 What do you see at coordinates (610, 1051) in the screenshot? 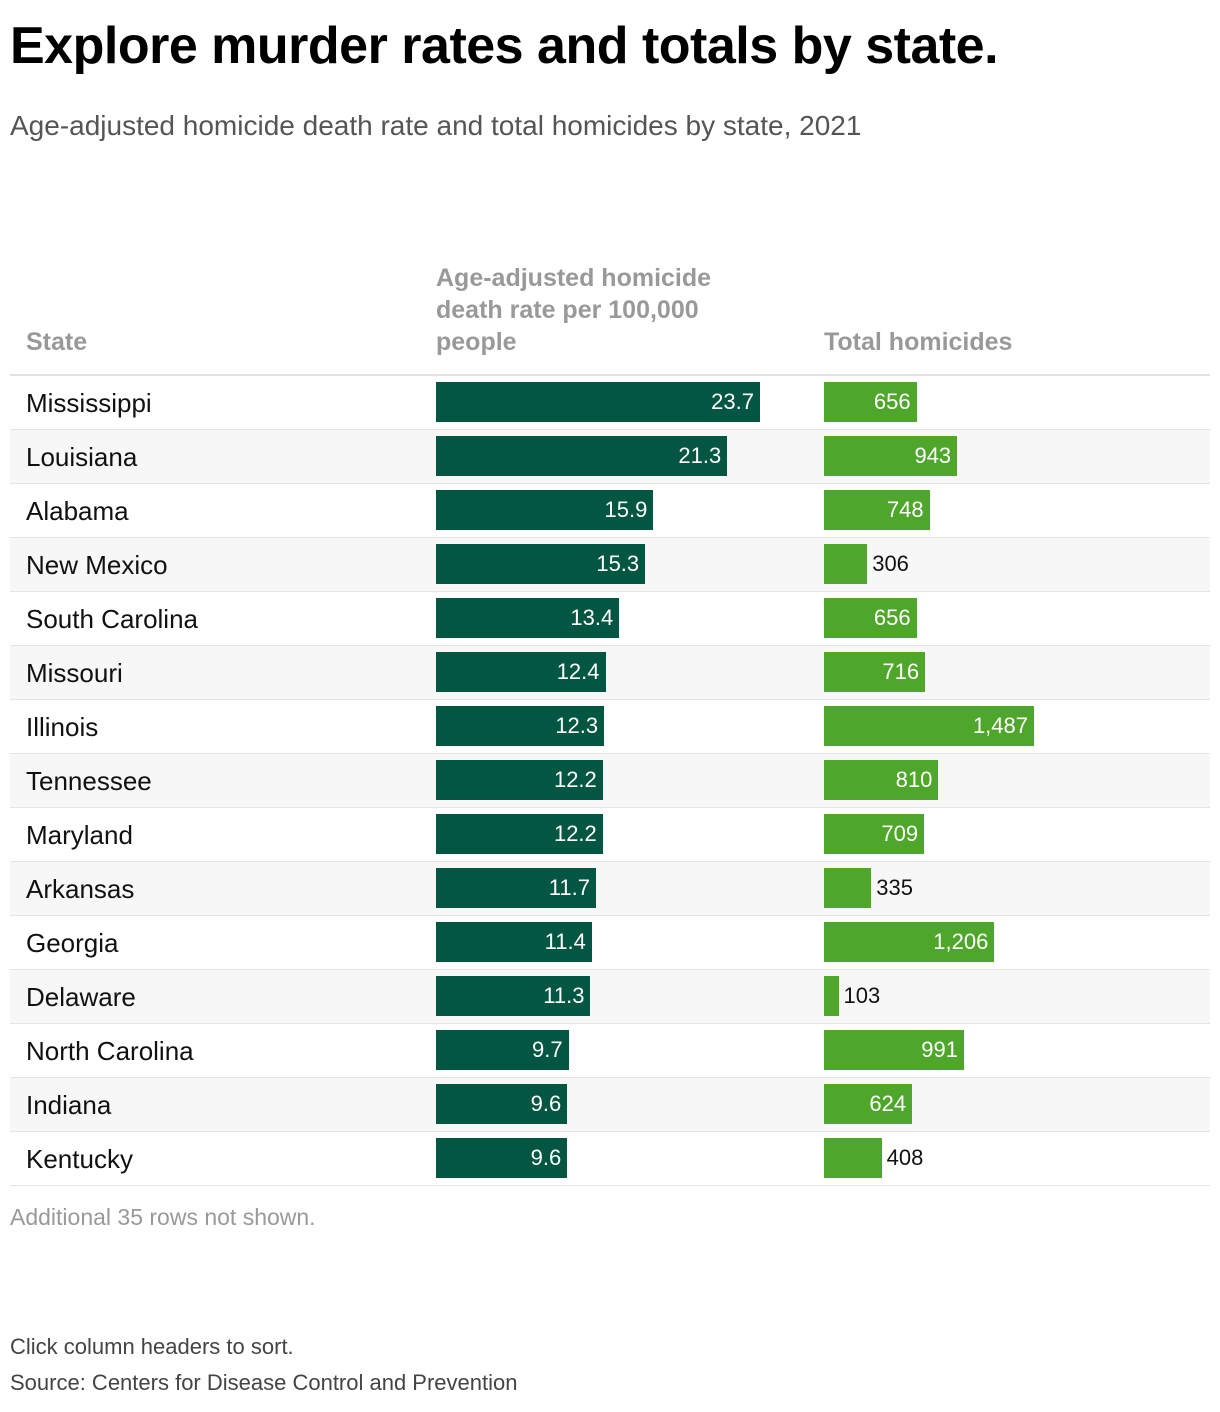
I see `table-row: North Carolina 9.7 991` at bounding box center [610, 1051].